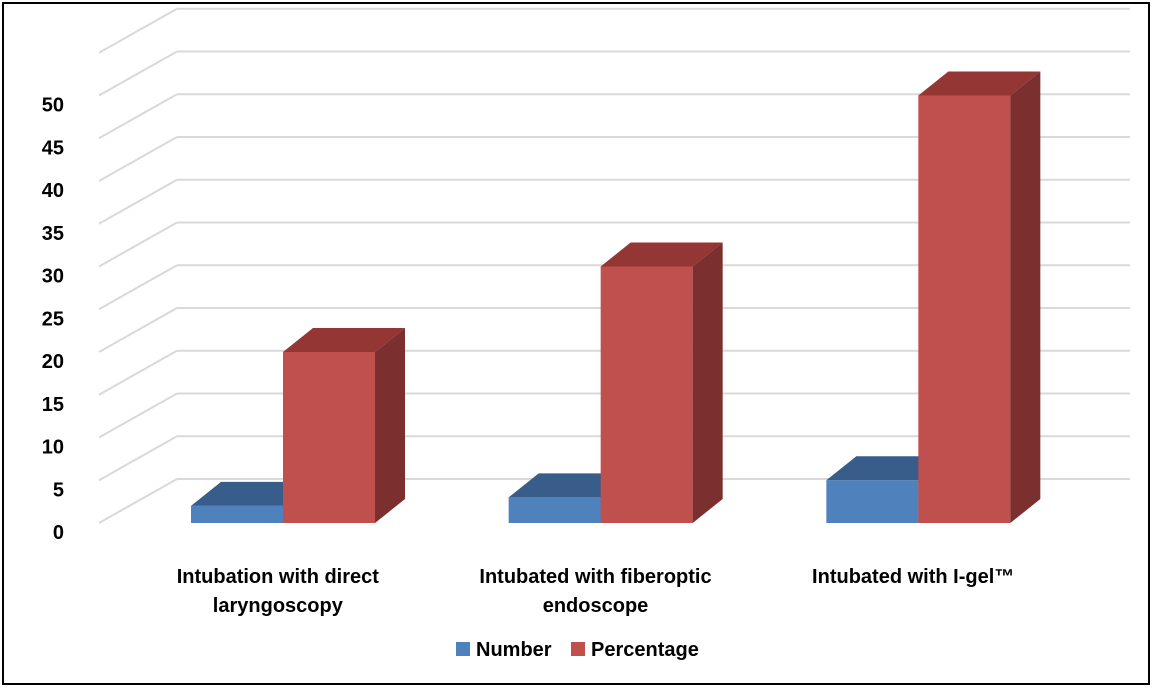  I want to click on y-tick-label: 45, so click(53, 148).